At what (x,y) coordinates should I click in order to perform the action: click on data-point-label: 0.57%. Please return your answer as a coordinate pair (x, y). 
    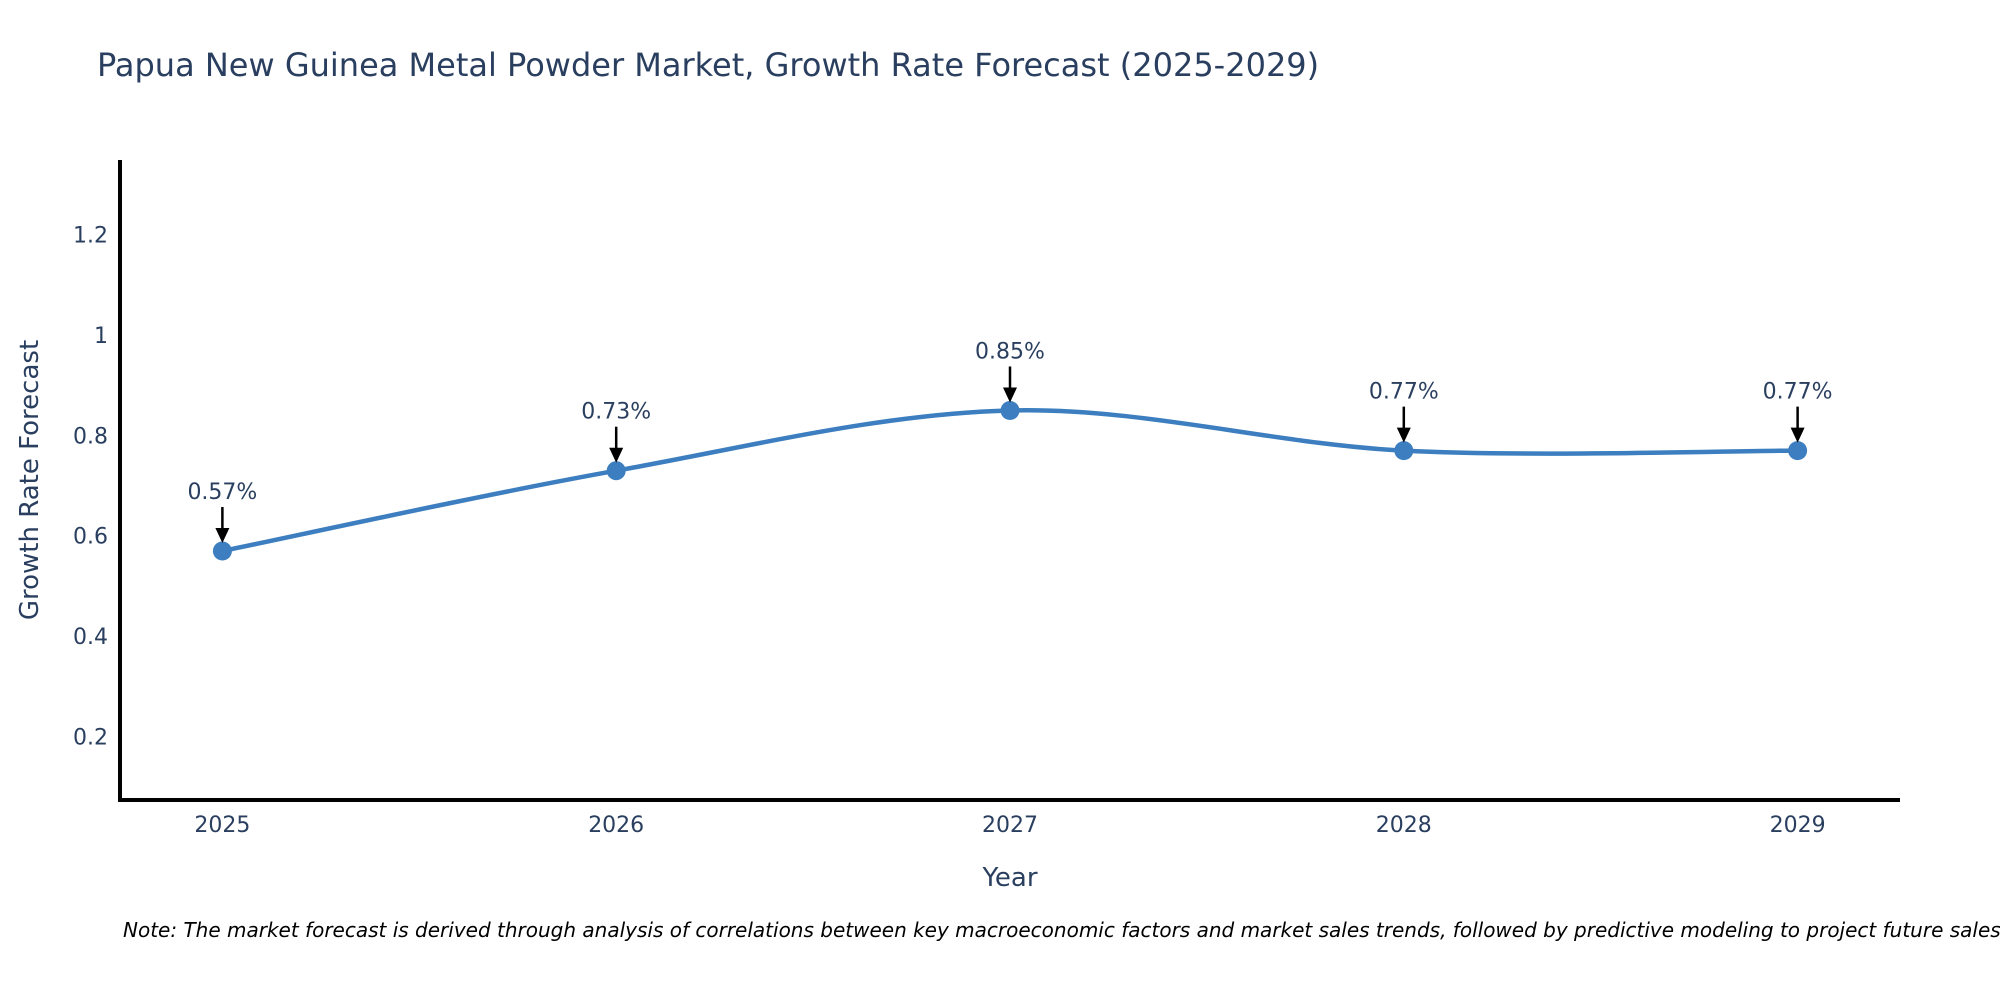
    Looking at the image, I should click on (222, 492).